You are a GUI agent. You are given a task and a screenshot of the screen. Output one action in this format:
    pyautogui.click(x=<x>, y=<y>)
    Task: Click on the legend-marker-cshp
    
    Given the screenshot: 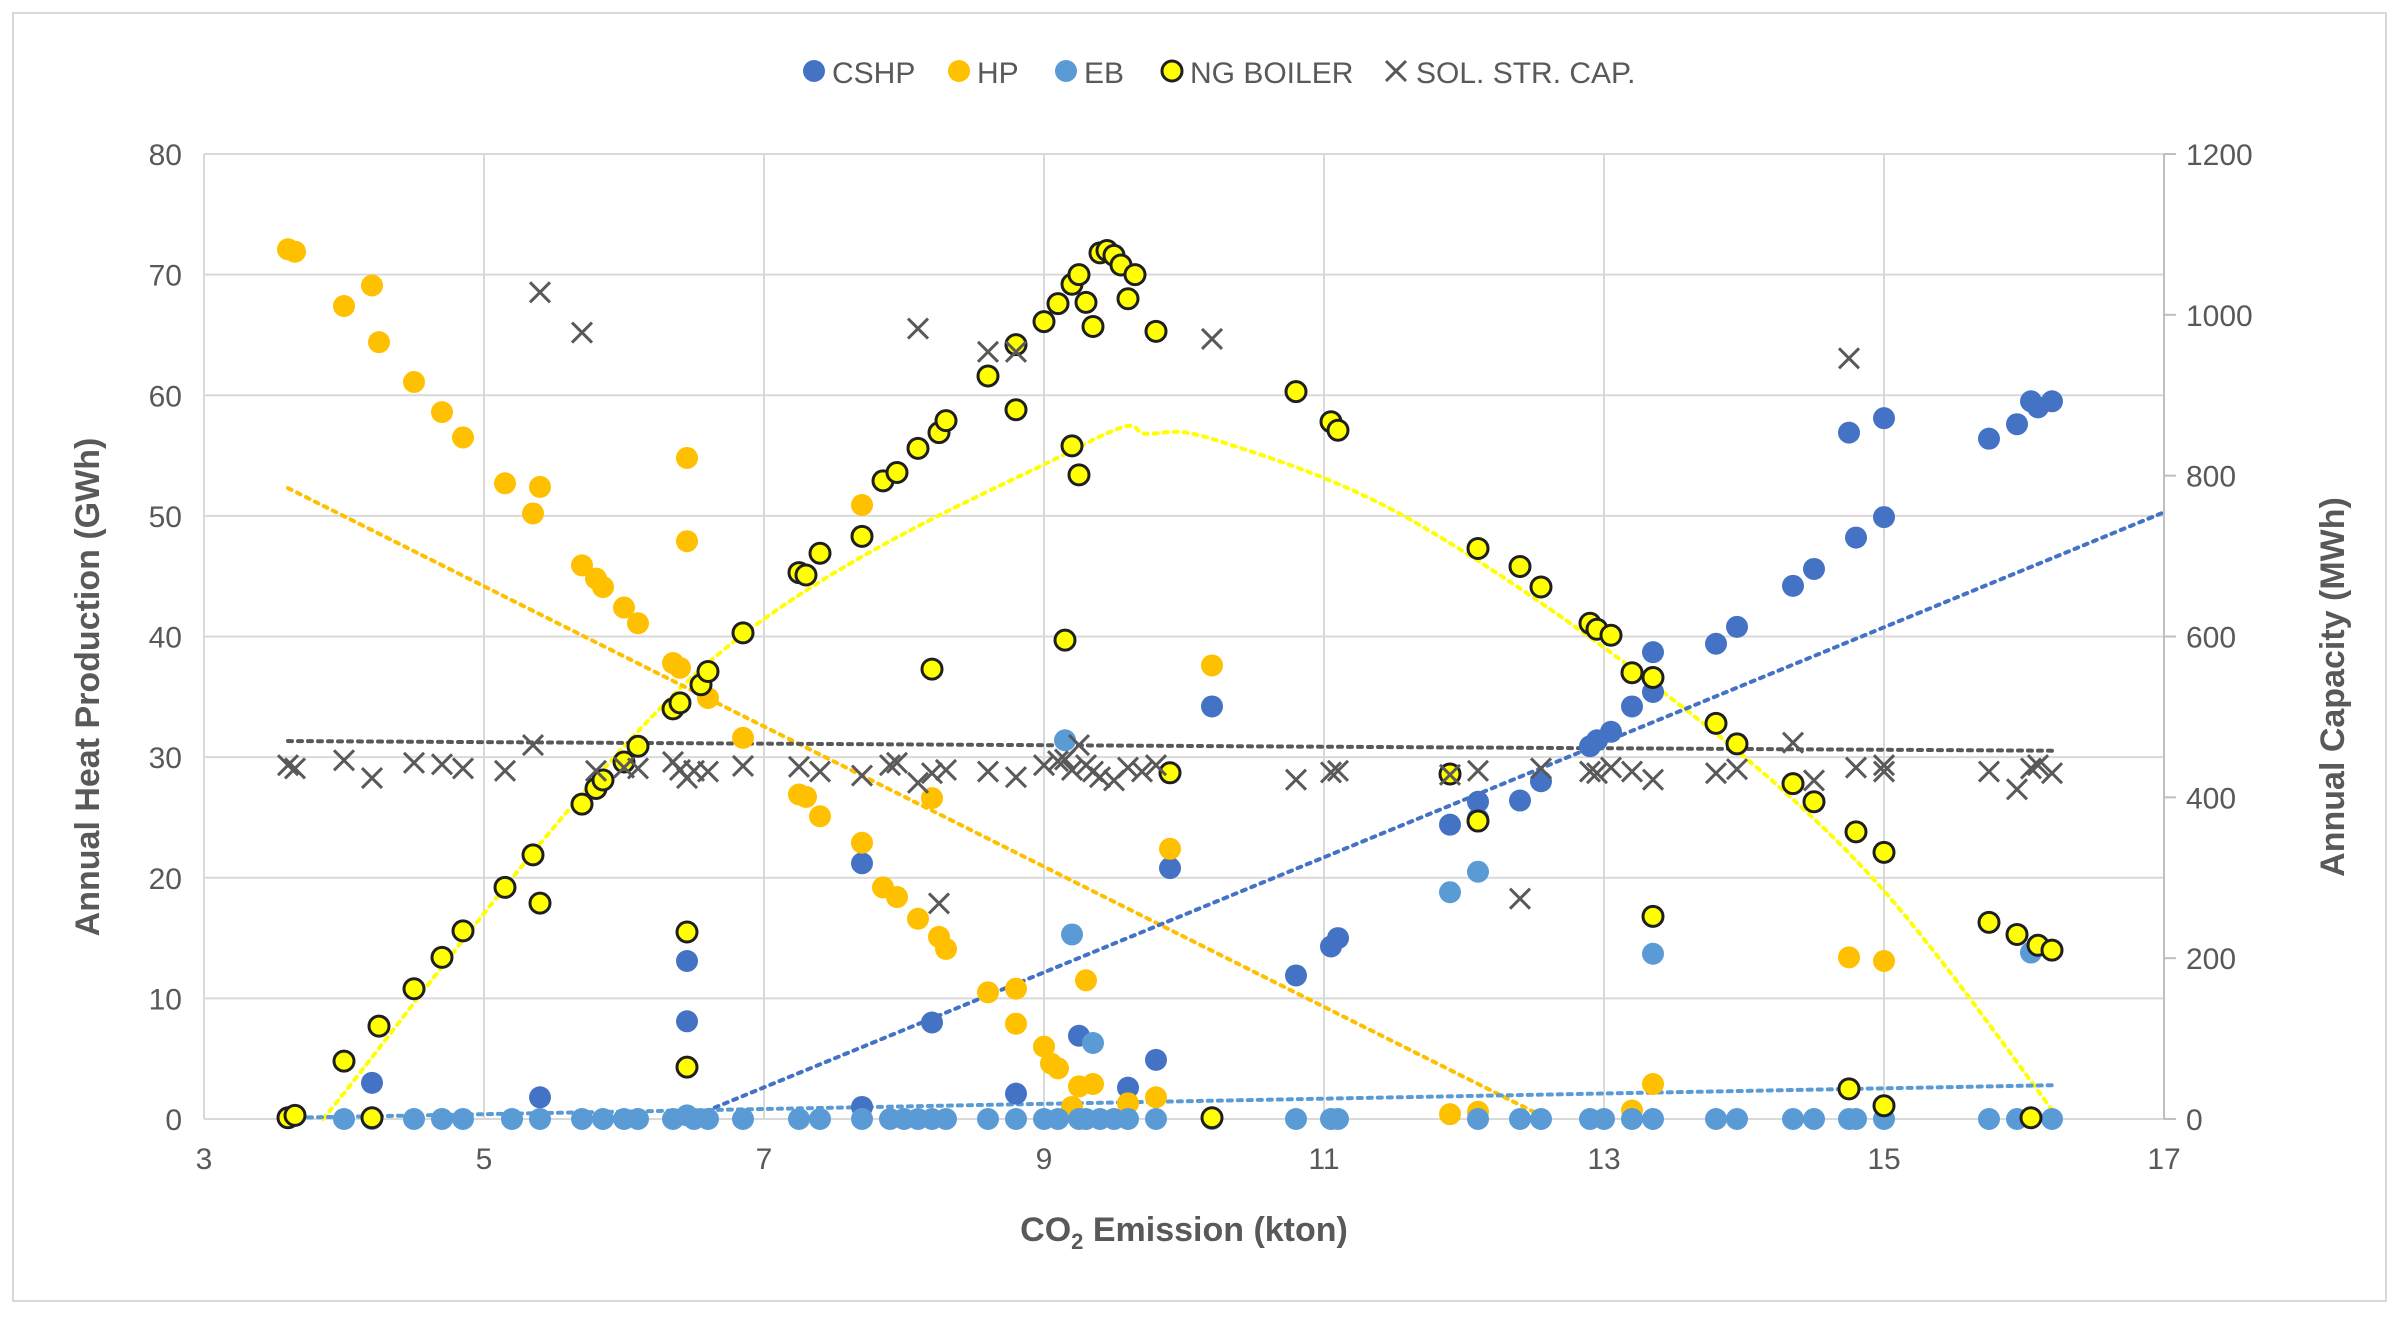 What is the action you would take?
    pyautogui.click(x=814, y=71)
    